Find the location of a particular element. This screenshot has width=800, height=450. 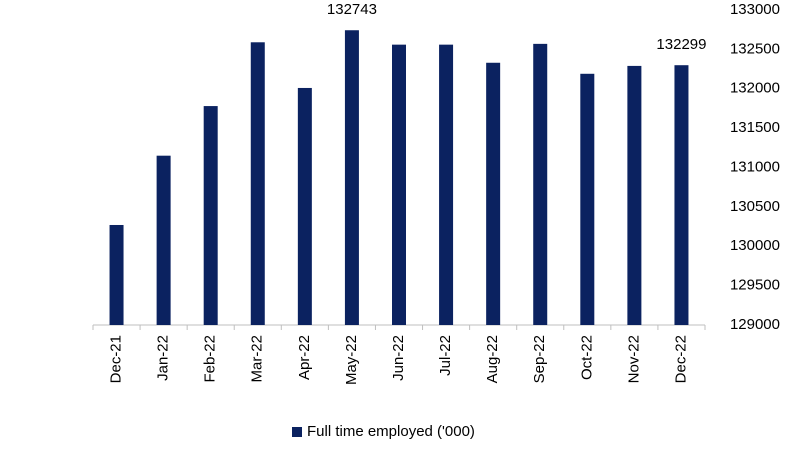

data-label: 132299 is located at coordinates (681, 44).